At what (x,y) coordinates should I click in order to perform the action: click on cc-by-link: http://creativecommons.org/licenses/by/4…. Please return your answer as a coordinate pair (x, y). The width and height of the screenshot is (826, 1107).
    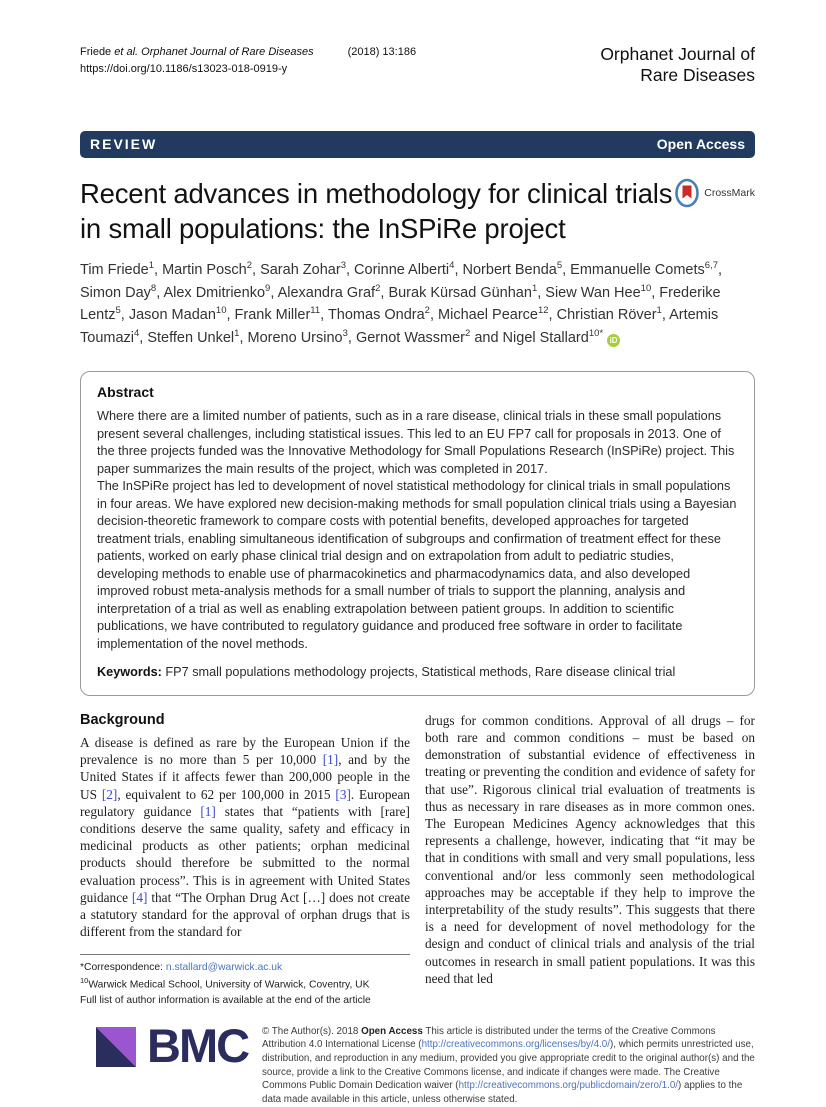
    Looking at the image, I should click on (515, 1045).